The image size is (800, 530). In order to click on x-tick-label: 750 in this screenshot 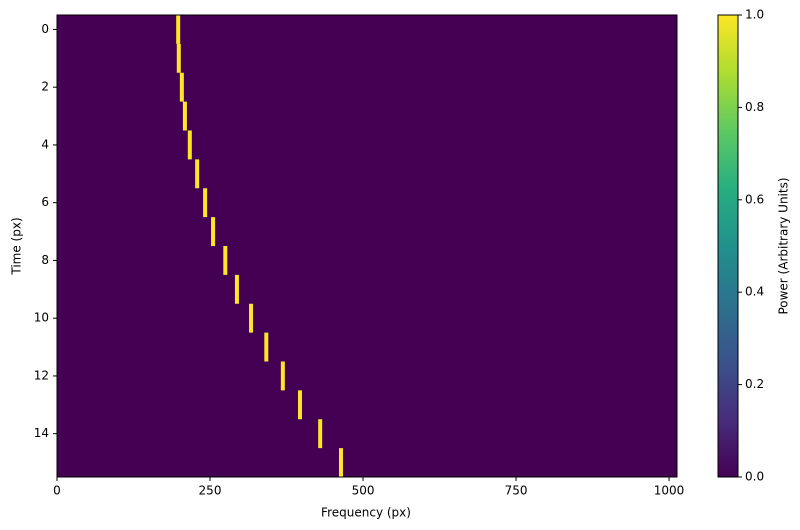, I will do `click(516, 491)`.